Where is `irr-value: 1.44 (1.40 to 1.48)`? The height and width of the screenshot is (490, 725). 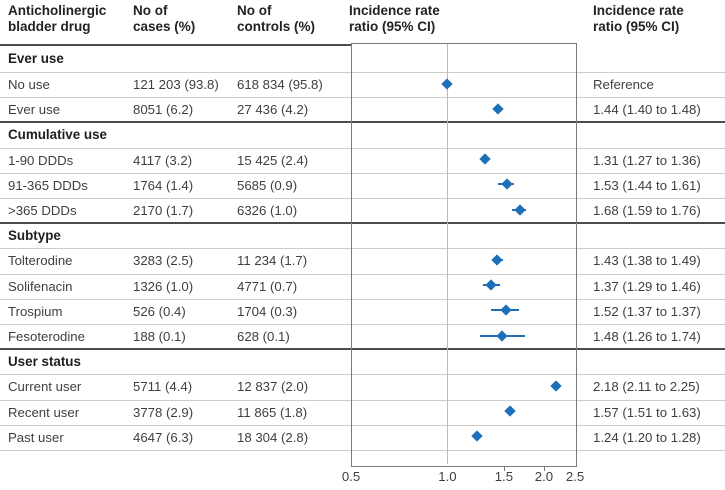 irr-value: 1.44 (1.40 to 1.48) is located at coordinates (647, 110).